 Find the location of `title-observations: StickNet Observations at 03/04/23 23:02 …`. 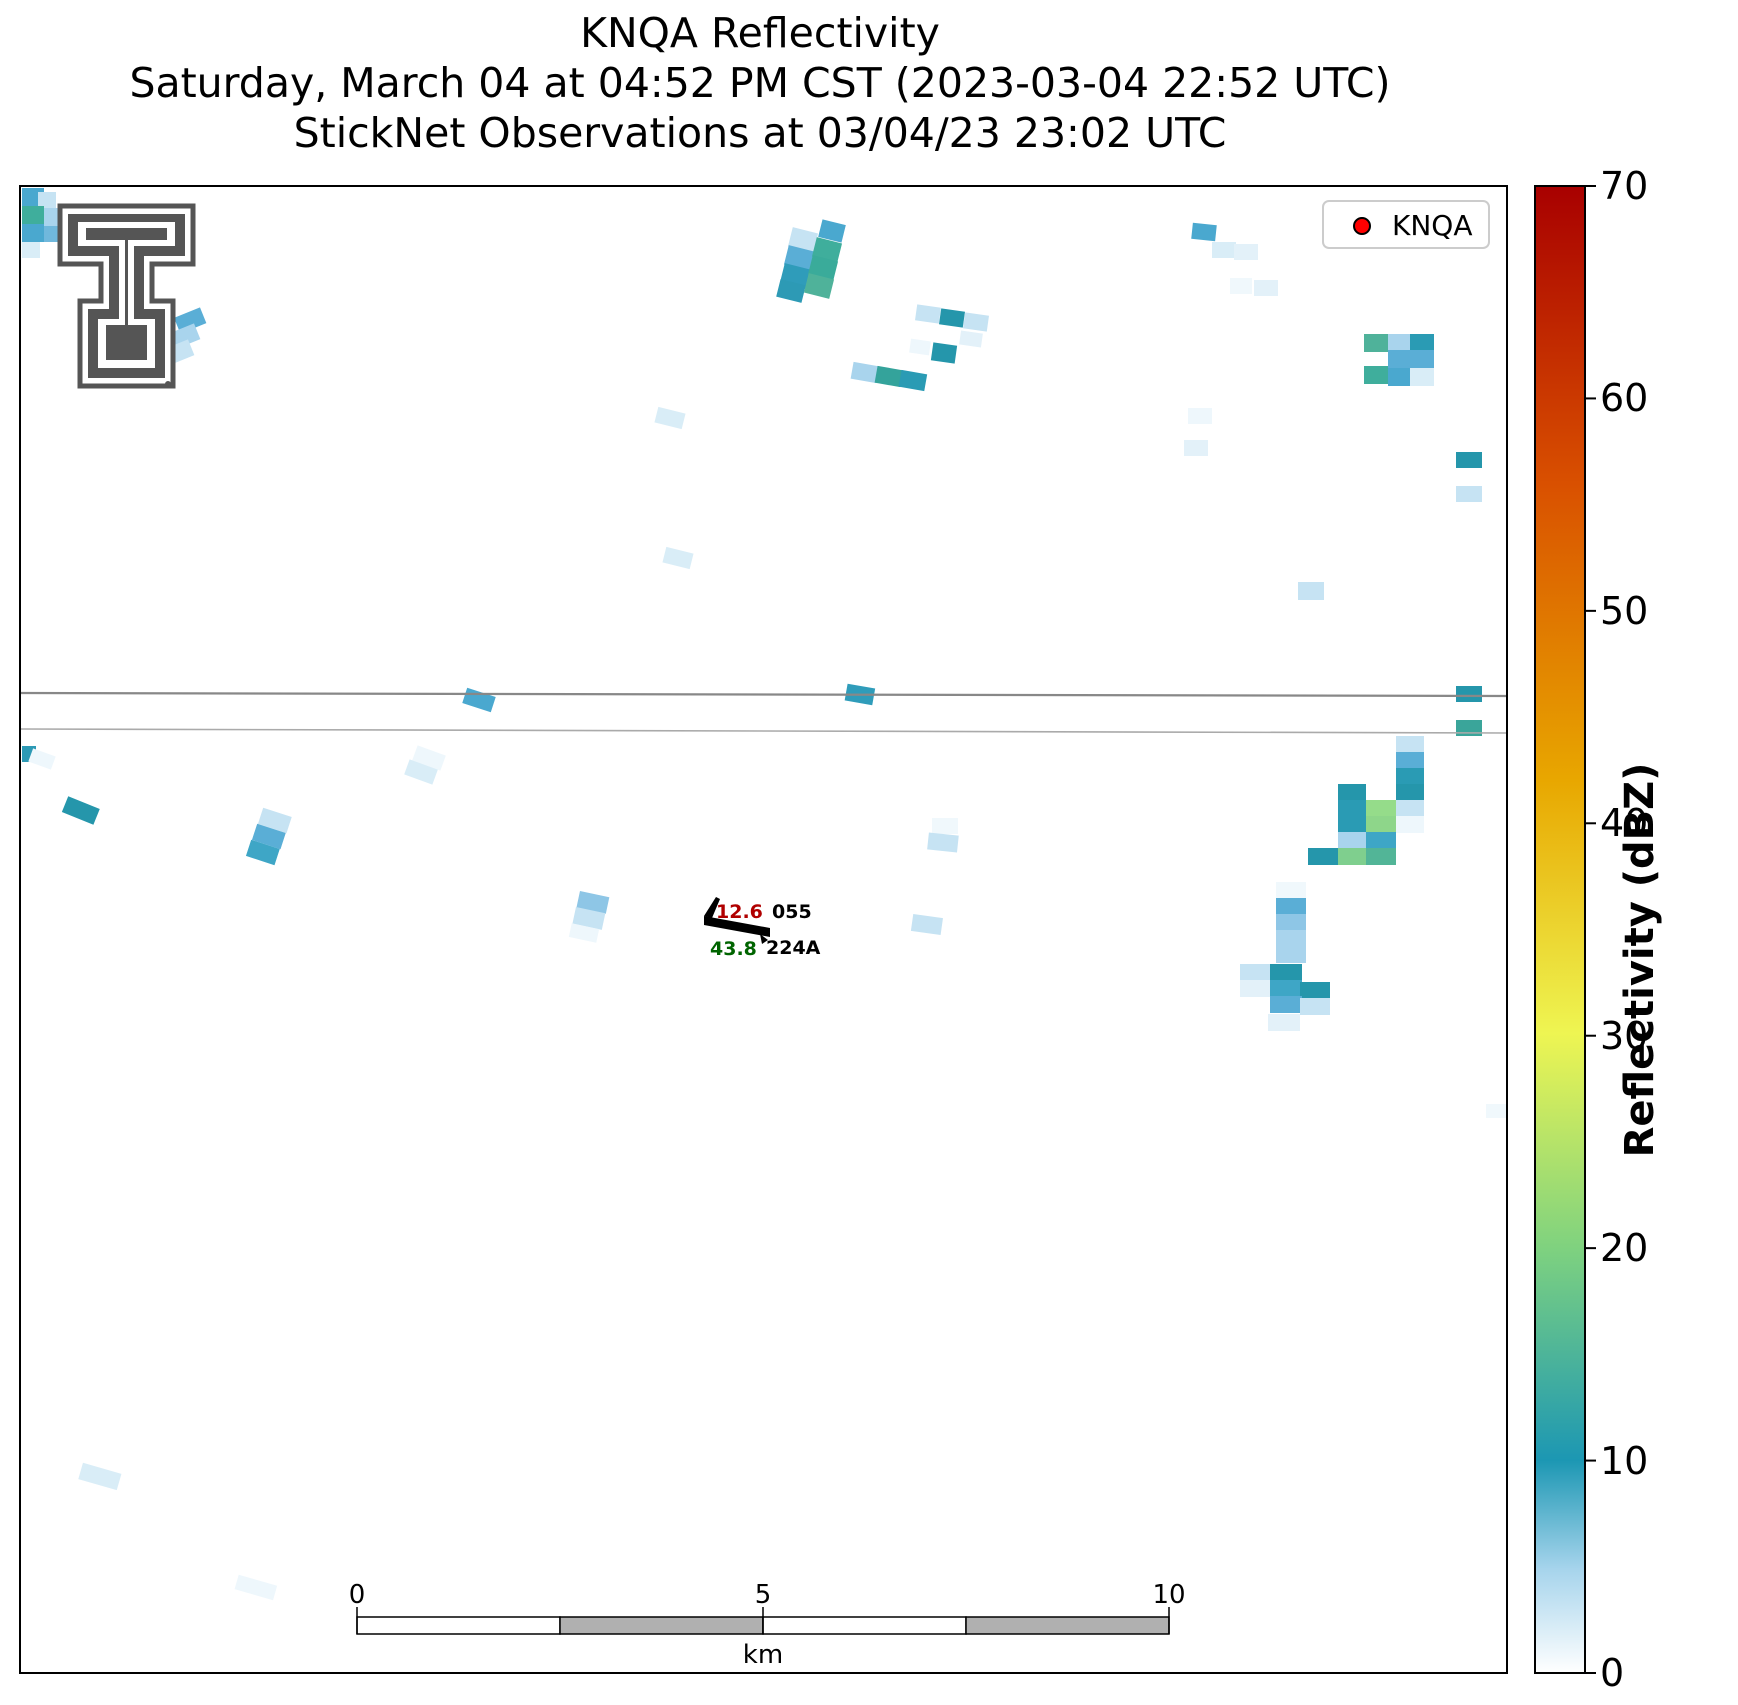

title-observations: StickNet Observations at 03/04/23 23:02 … is located at coordinates (760, 133).